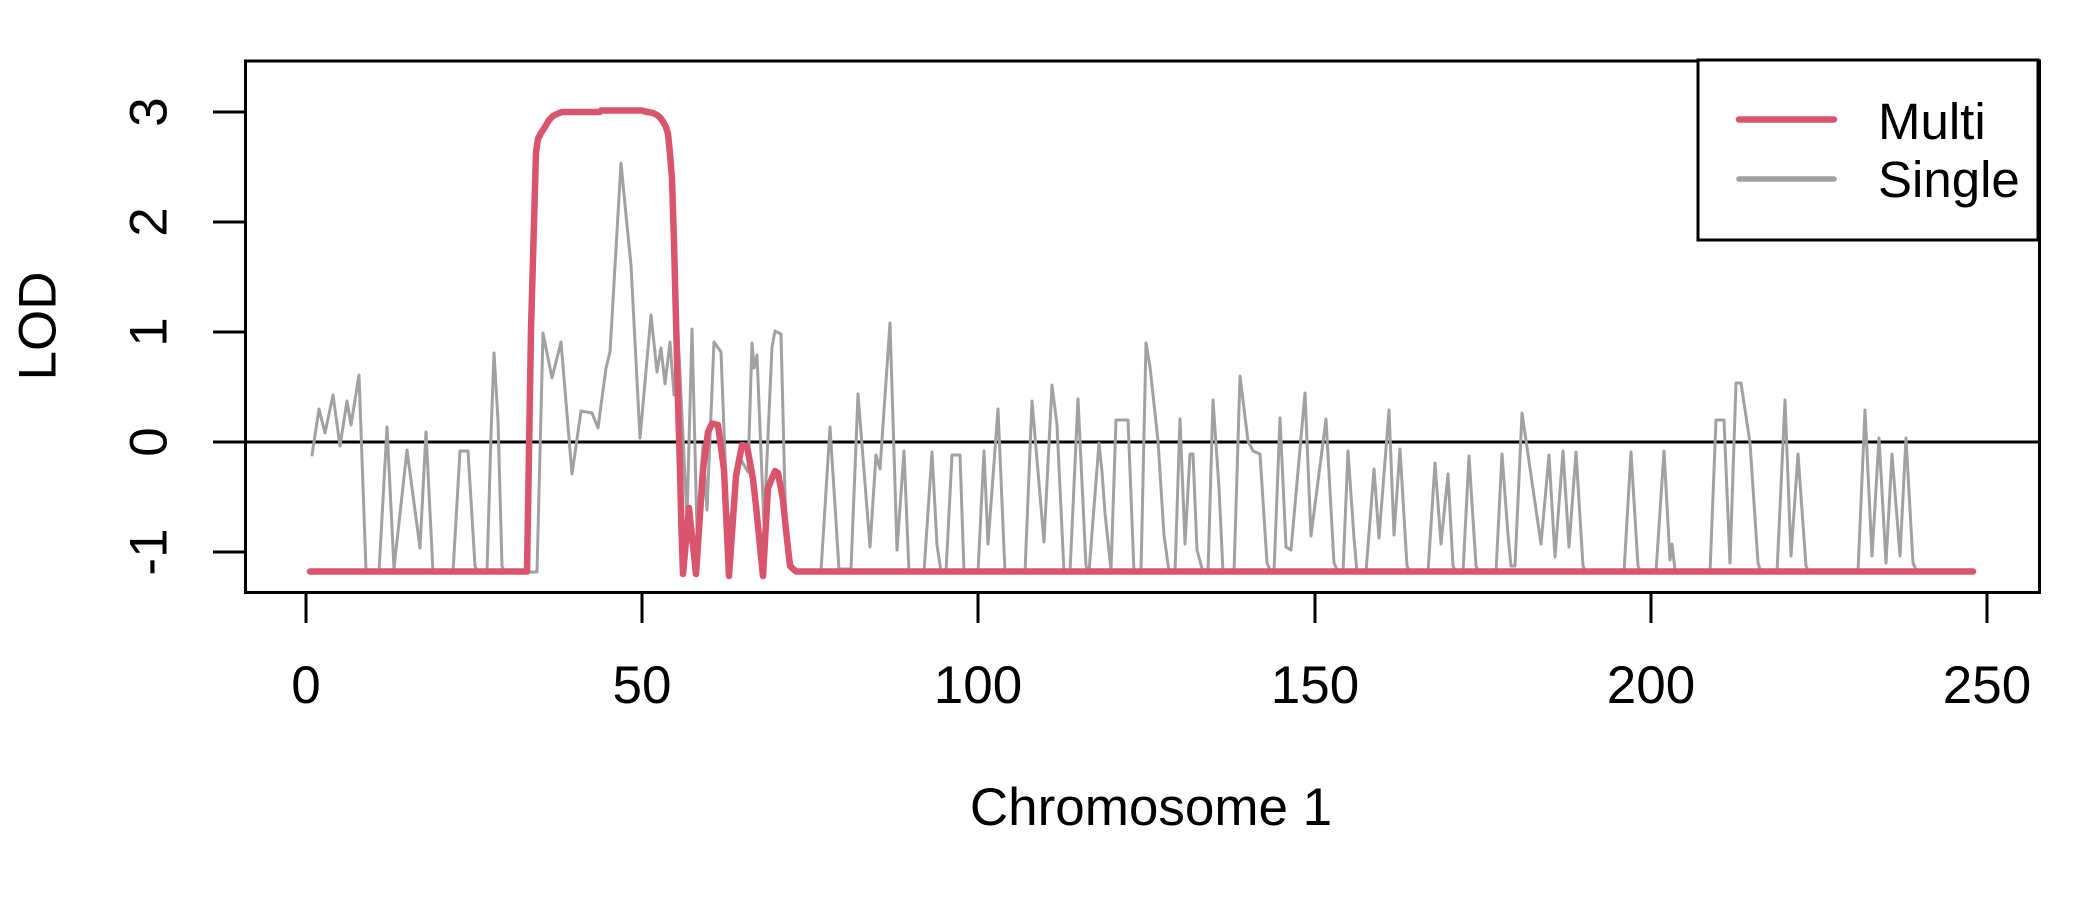 Image resolution: width=2100 pixels, height=900 pixels. I want to click on svg-text: LOD, so click(38, 326).